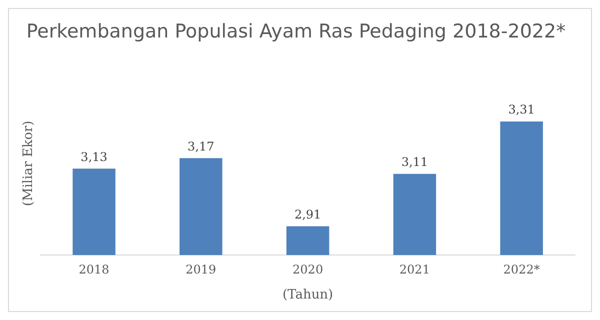 The height and width of the screenshot is (320, 600). I want to click on y-axis-title: (Miliar Ekor), so click(28, 163).